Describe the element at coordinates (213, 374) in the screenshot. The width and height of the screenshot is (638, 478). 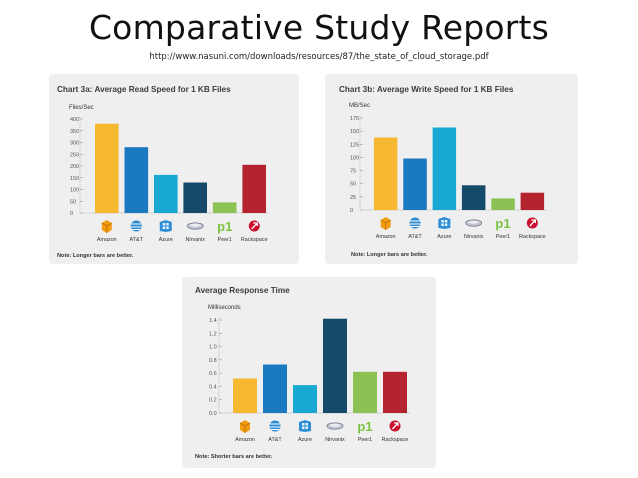
I see `y-tick-label: 0.6` at that location.